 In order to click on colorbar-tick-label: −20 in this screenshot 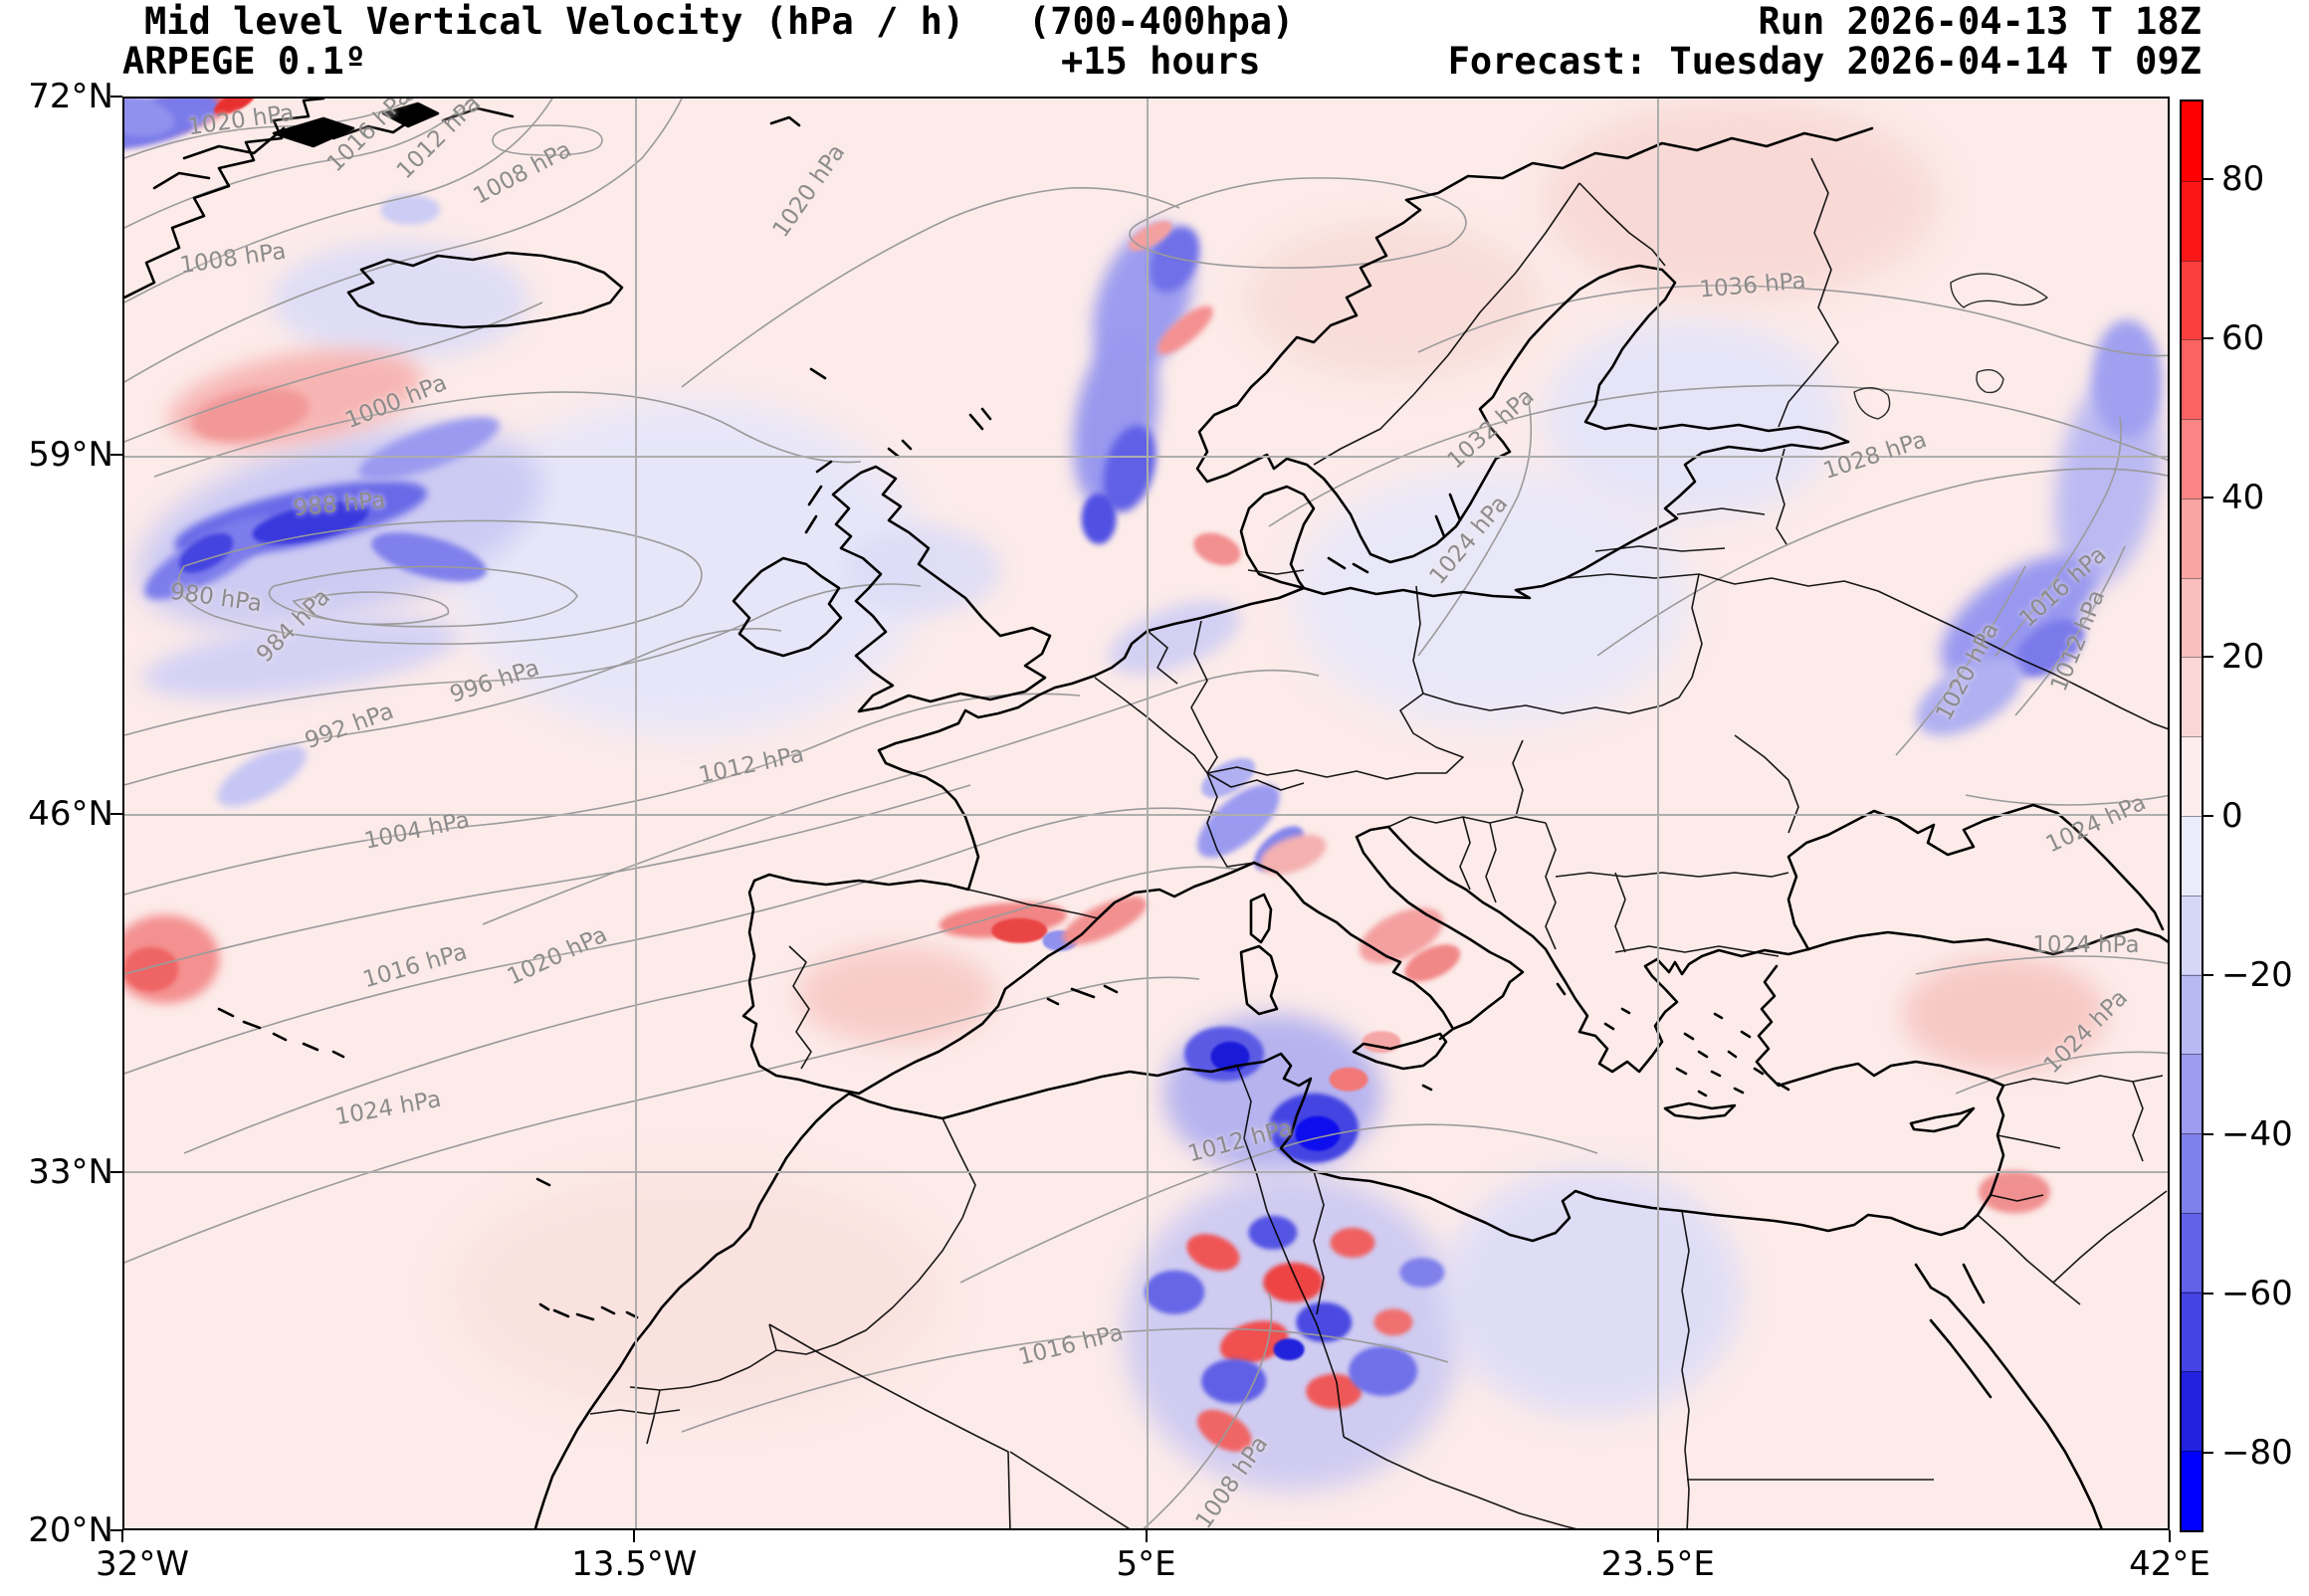, I will do `click(2257, 975)`.